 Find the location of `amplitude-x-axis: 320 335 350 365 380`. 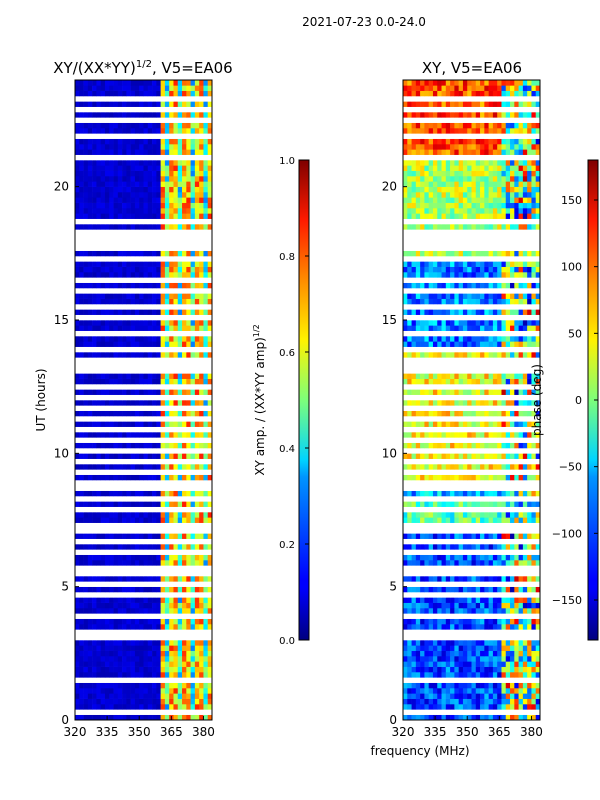

amplitude-x-axis: 320 335 350 365 380 is located at coordinates (139, 727).